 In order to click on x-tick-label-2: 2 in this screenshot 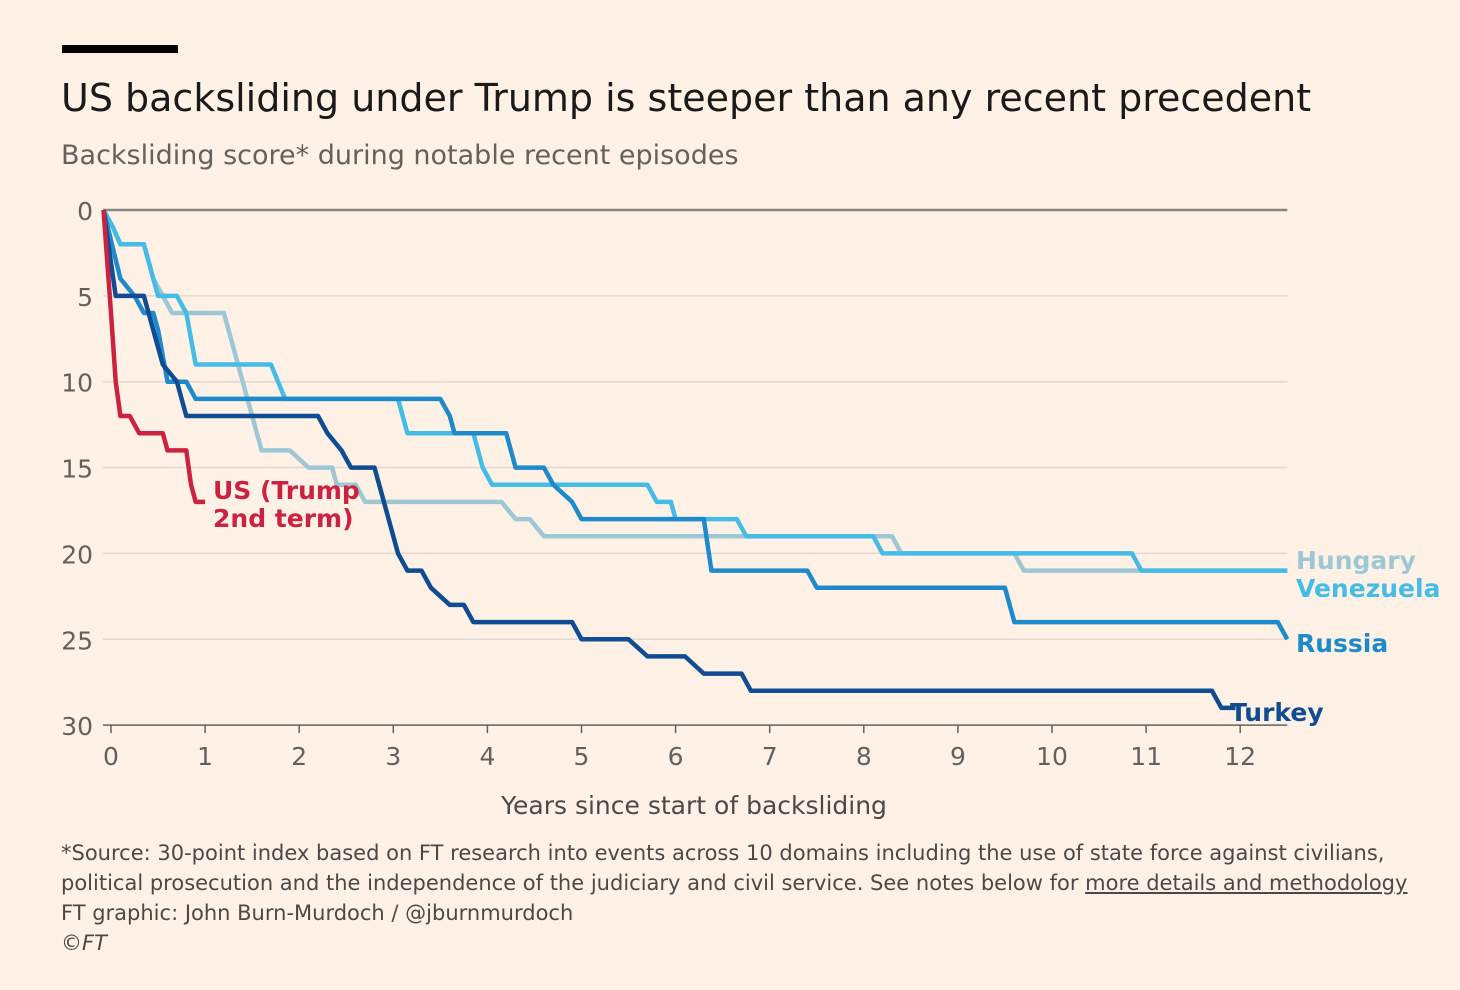, I will do `click(299, 756)`.